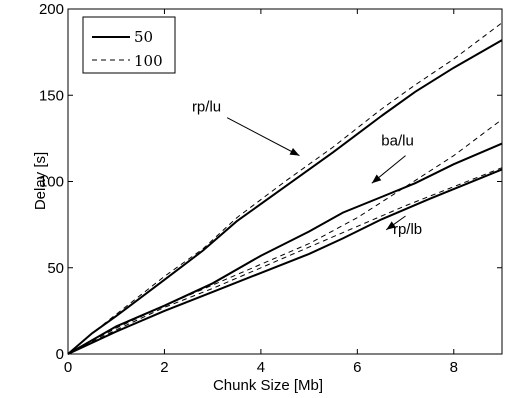  Describe the element at coordinates (51, 9) in the screenshot. I see `y-tick-label: 200` at that location.